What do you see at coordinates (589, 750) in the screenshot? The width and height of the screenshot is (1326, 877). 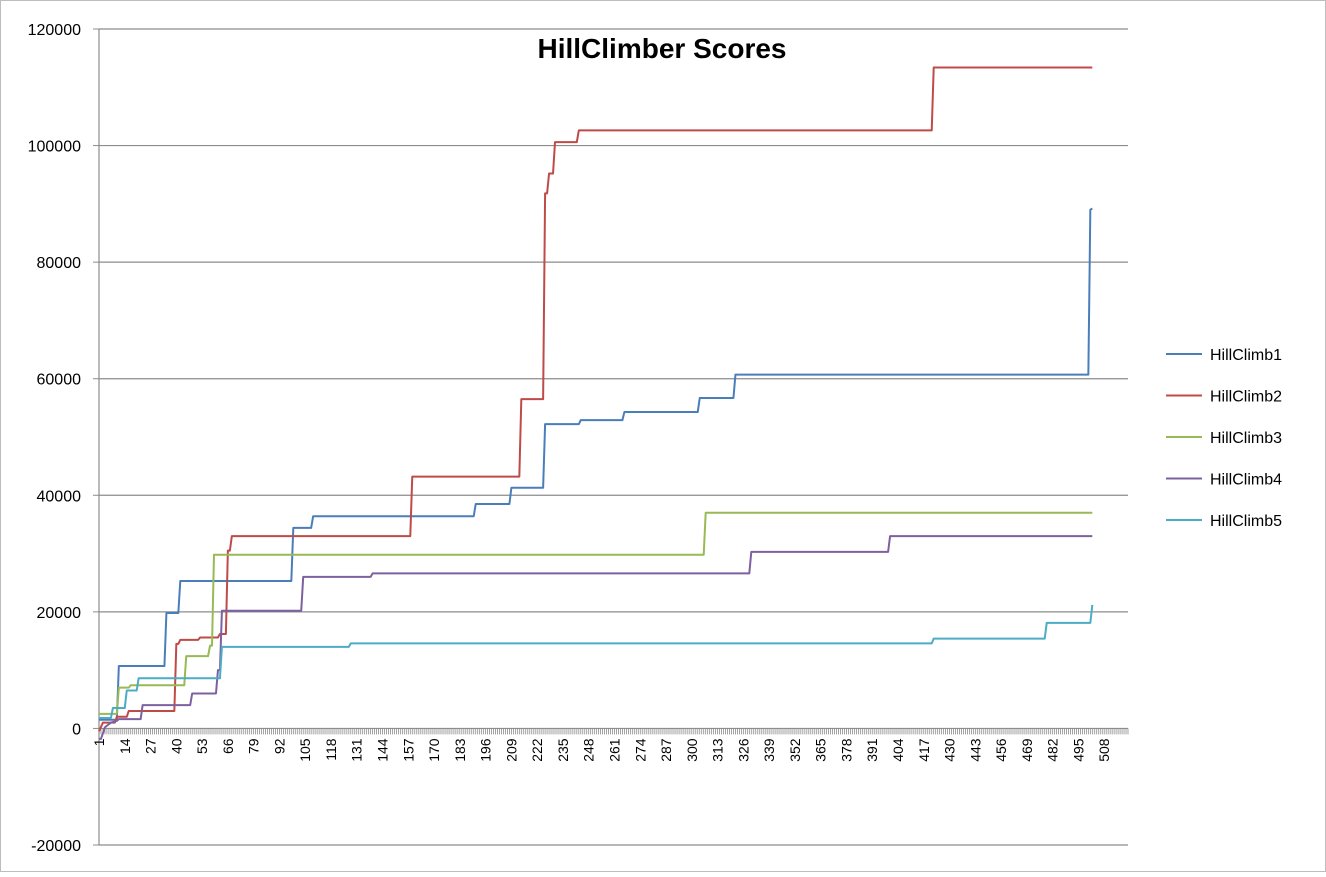 I see `x-tick-label: 248` at bounding box center [589, 750].